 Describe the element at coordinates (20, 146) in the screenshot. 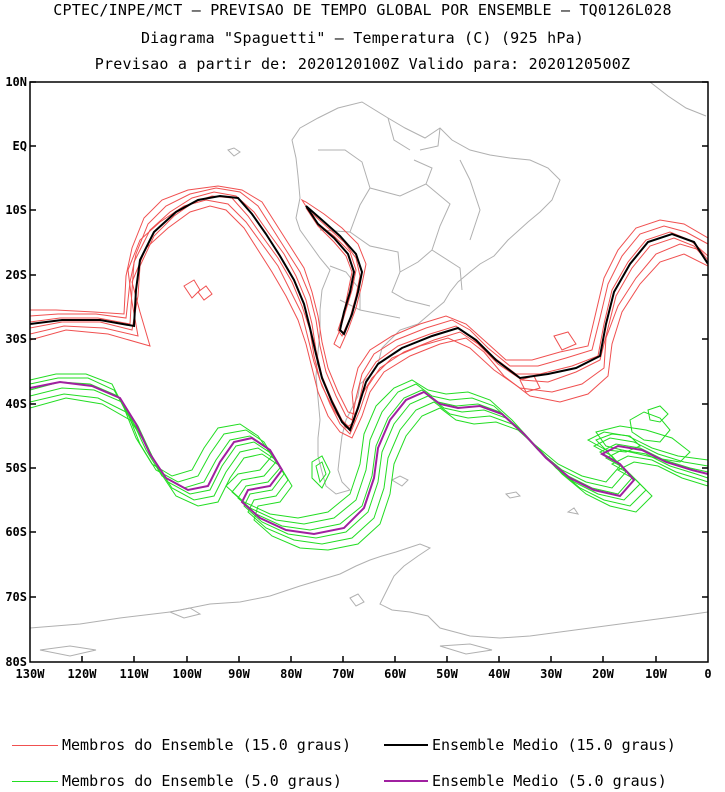

I see `lat-label-eq: EQ` at that location.